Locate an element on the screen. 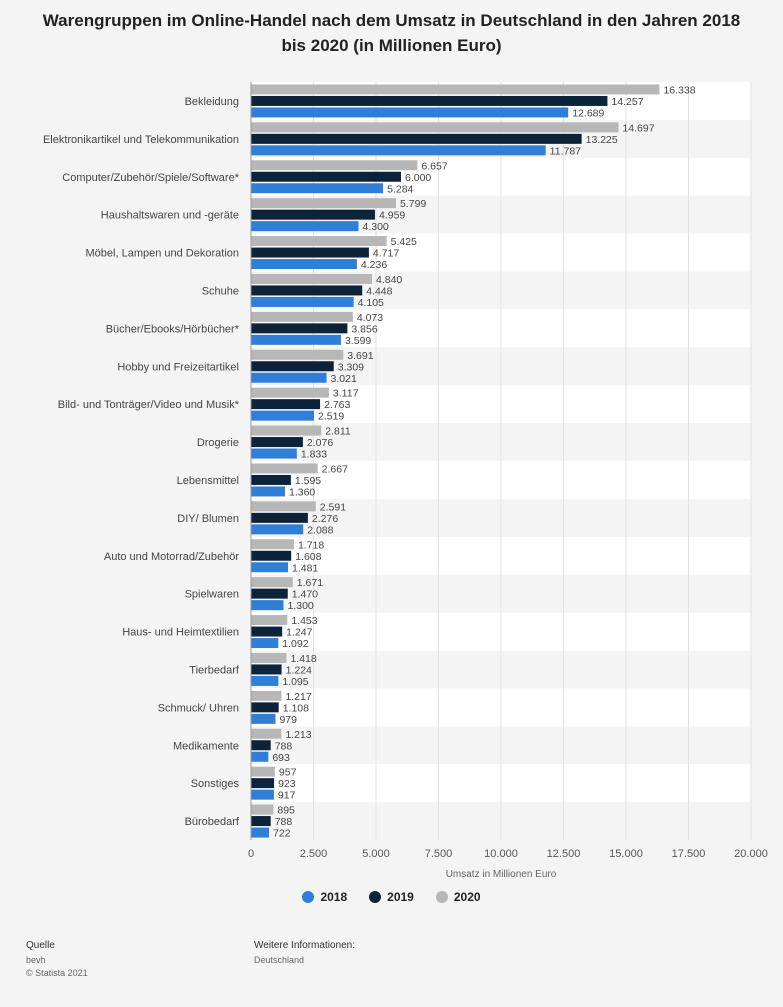 Image resolution: width=783 pixels, height=1007 pixels. legend-item-2018: 2018 is located at coordinates (324, 897).